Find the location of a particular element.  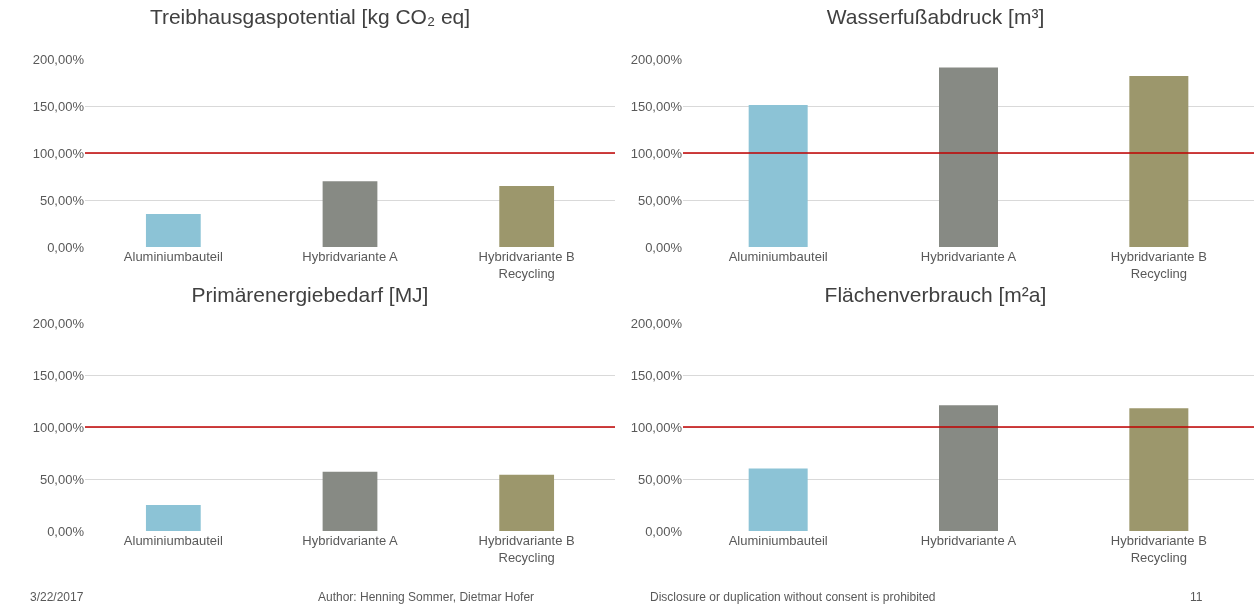

text: Disclosure or duplication without consent is prohibited is located at coordinates (793, 597).